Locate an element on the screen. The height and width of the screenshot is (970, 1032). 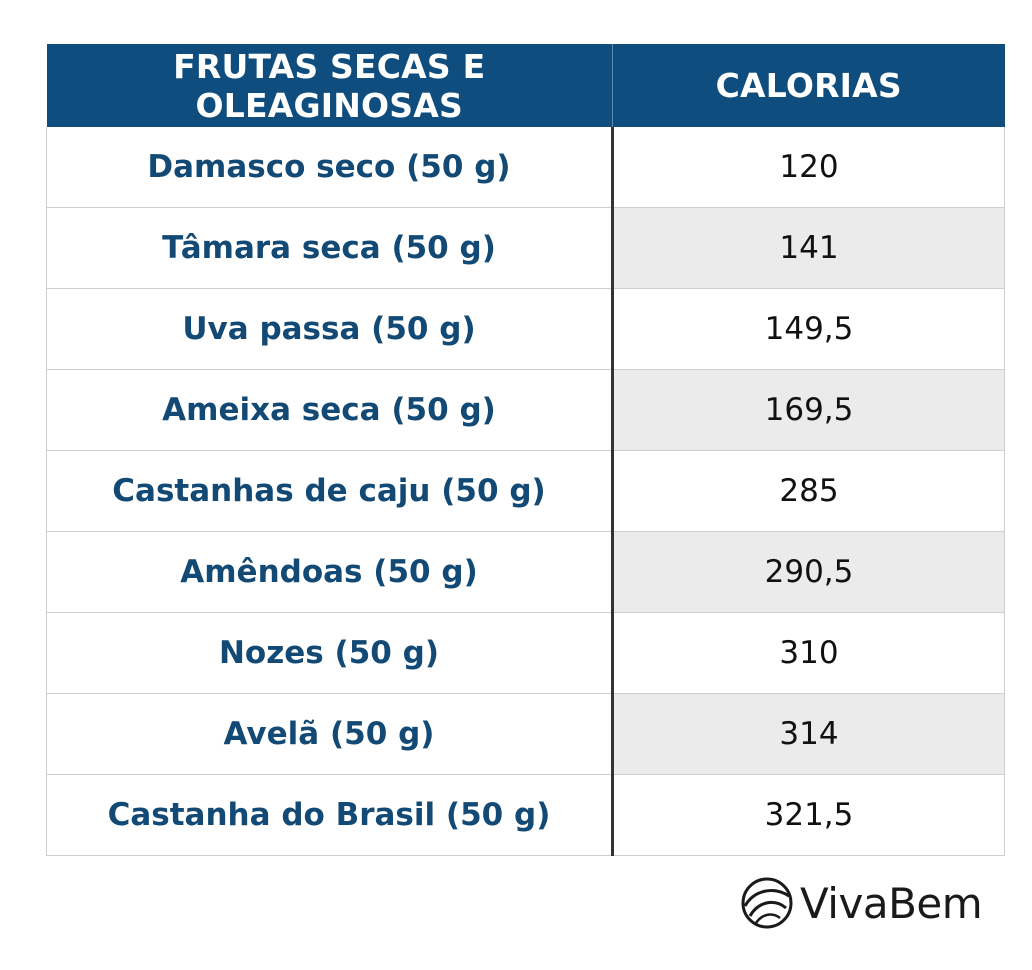
calorie-value: 169,5 is located at coordinates (808, 410).